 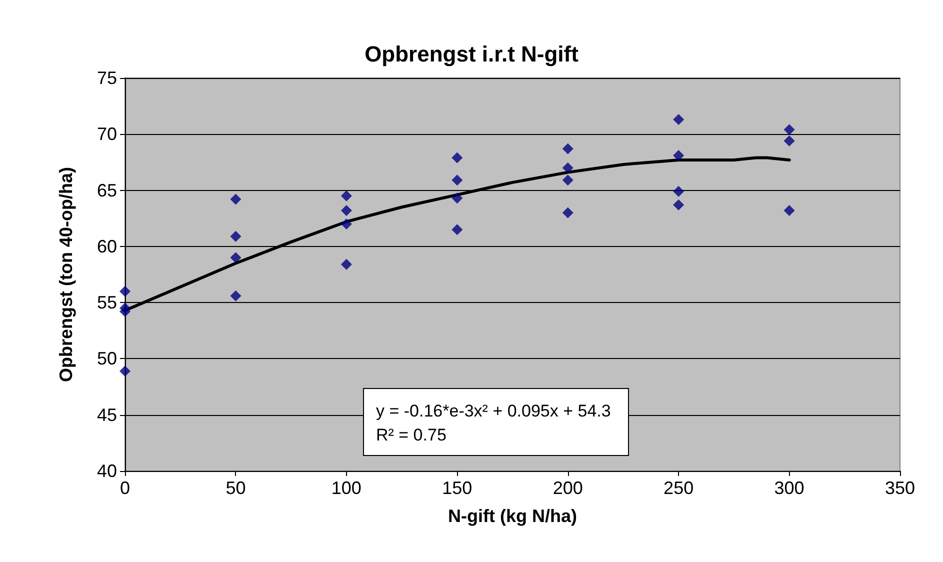 What do you see at coordinates (106, 471) in the screenshot?
I see `y-tick-label: 40` at bounding box center [106, 471].